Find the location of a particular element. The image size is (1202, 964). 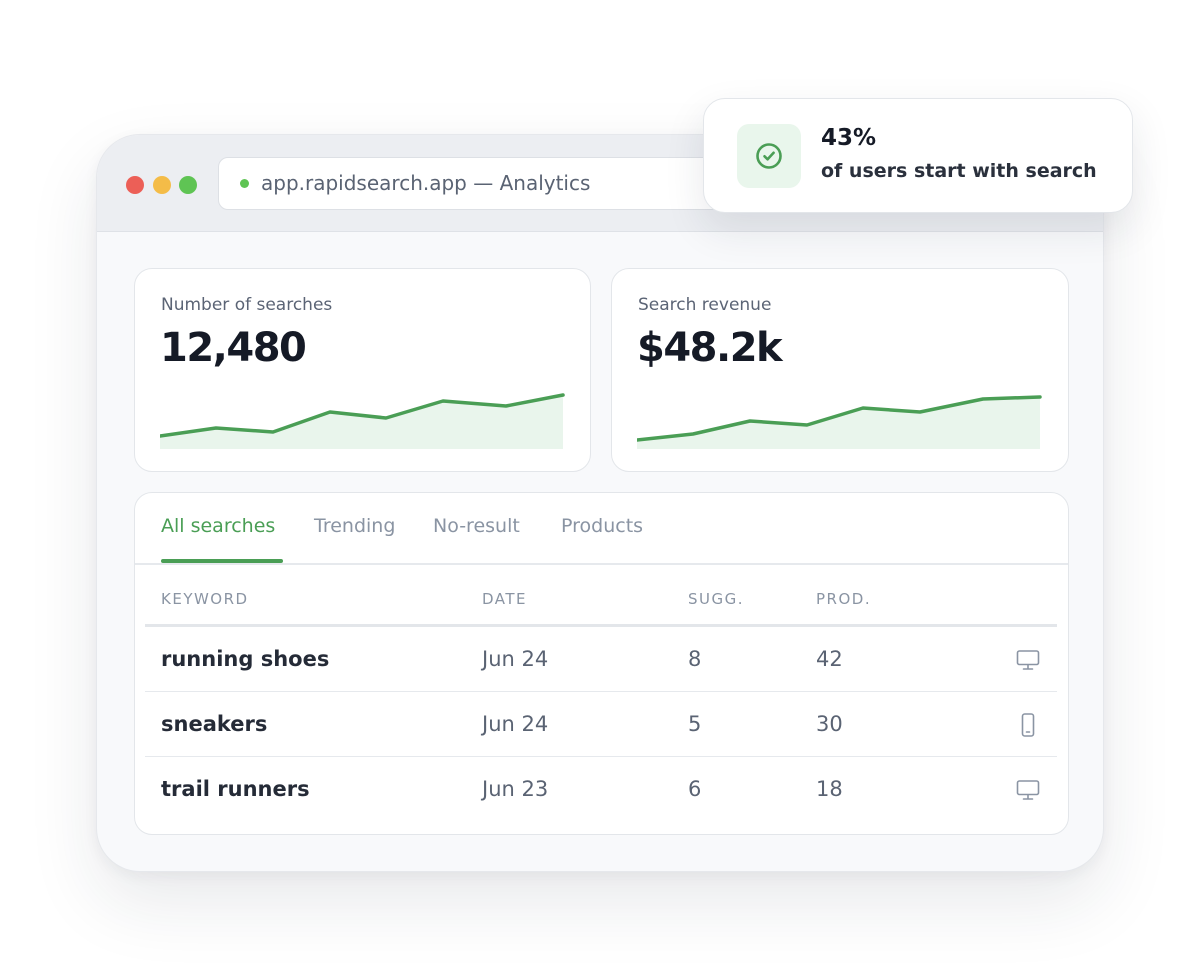

column-header-prod: PROD. is located at coordinates (844, 599).